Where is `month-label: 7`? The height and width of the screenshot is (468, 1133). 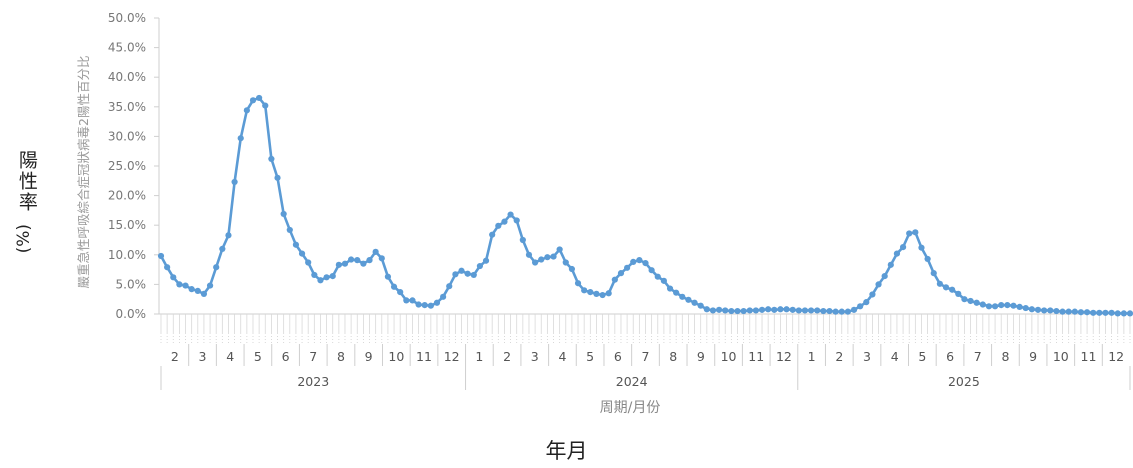
month-label: 7 is located at coordinates (313, 356).